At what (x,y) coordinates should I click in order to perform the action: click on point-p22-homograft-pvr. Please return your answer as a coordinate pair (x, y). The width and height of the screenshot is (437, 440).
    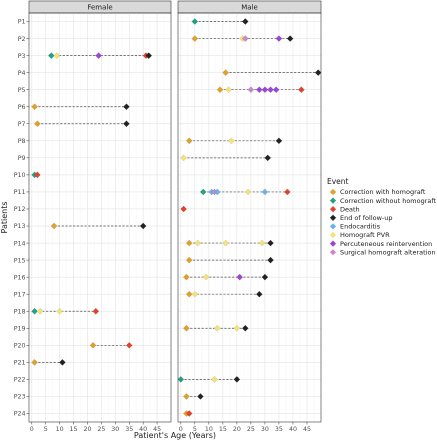
    Looking at the image, I should click on (214, 379).